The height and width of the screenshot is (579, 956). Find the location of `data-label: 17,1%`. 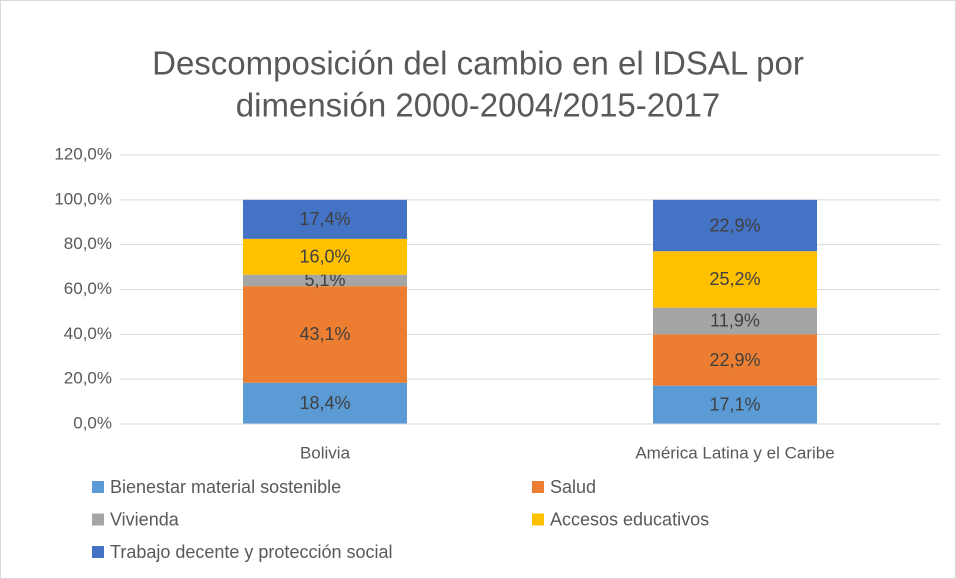

data-label: 17,1% is located at coordinates (734, 405).